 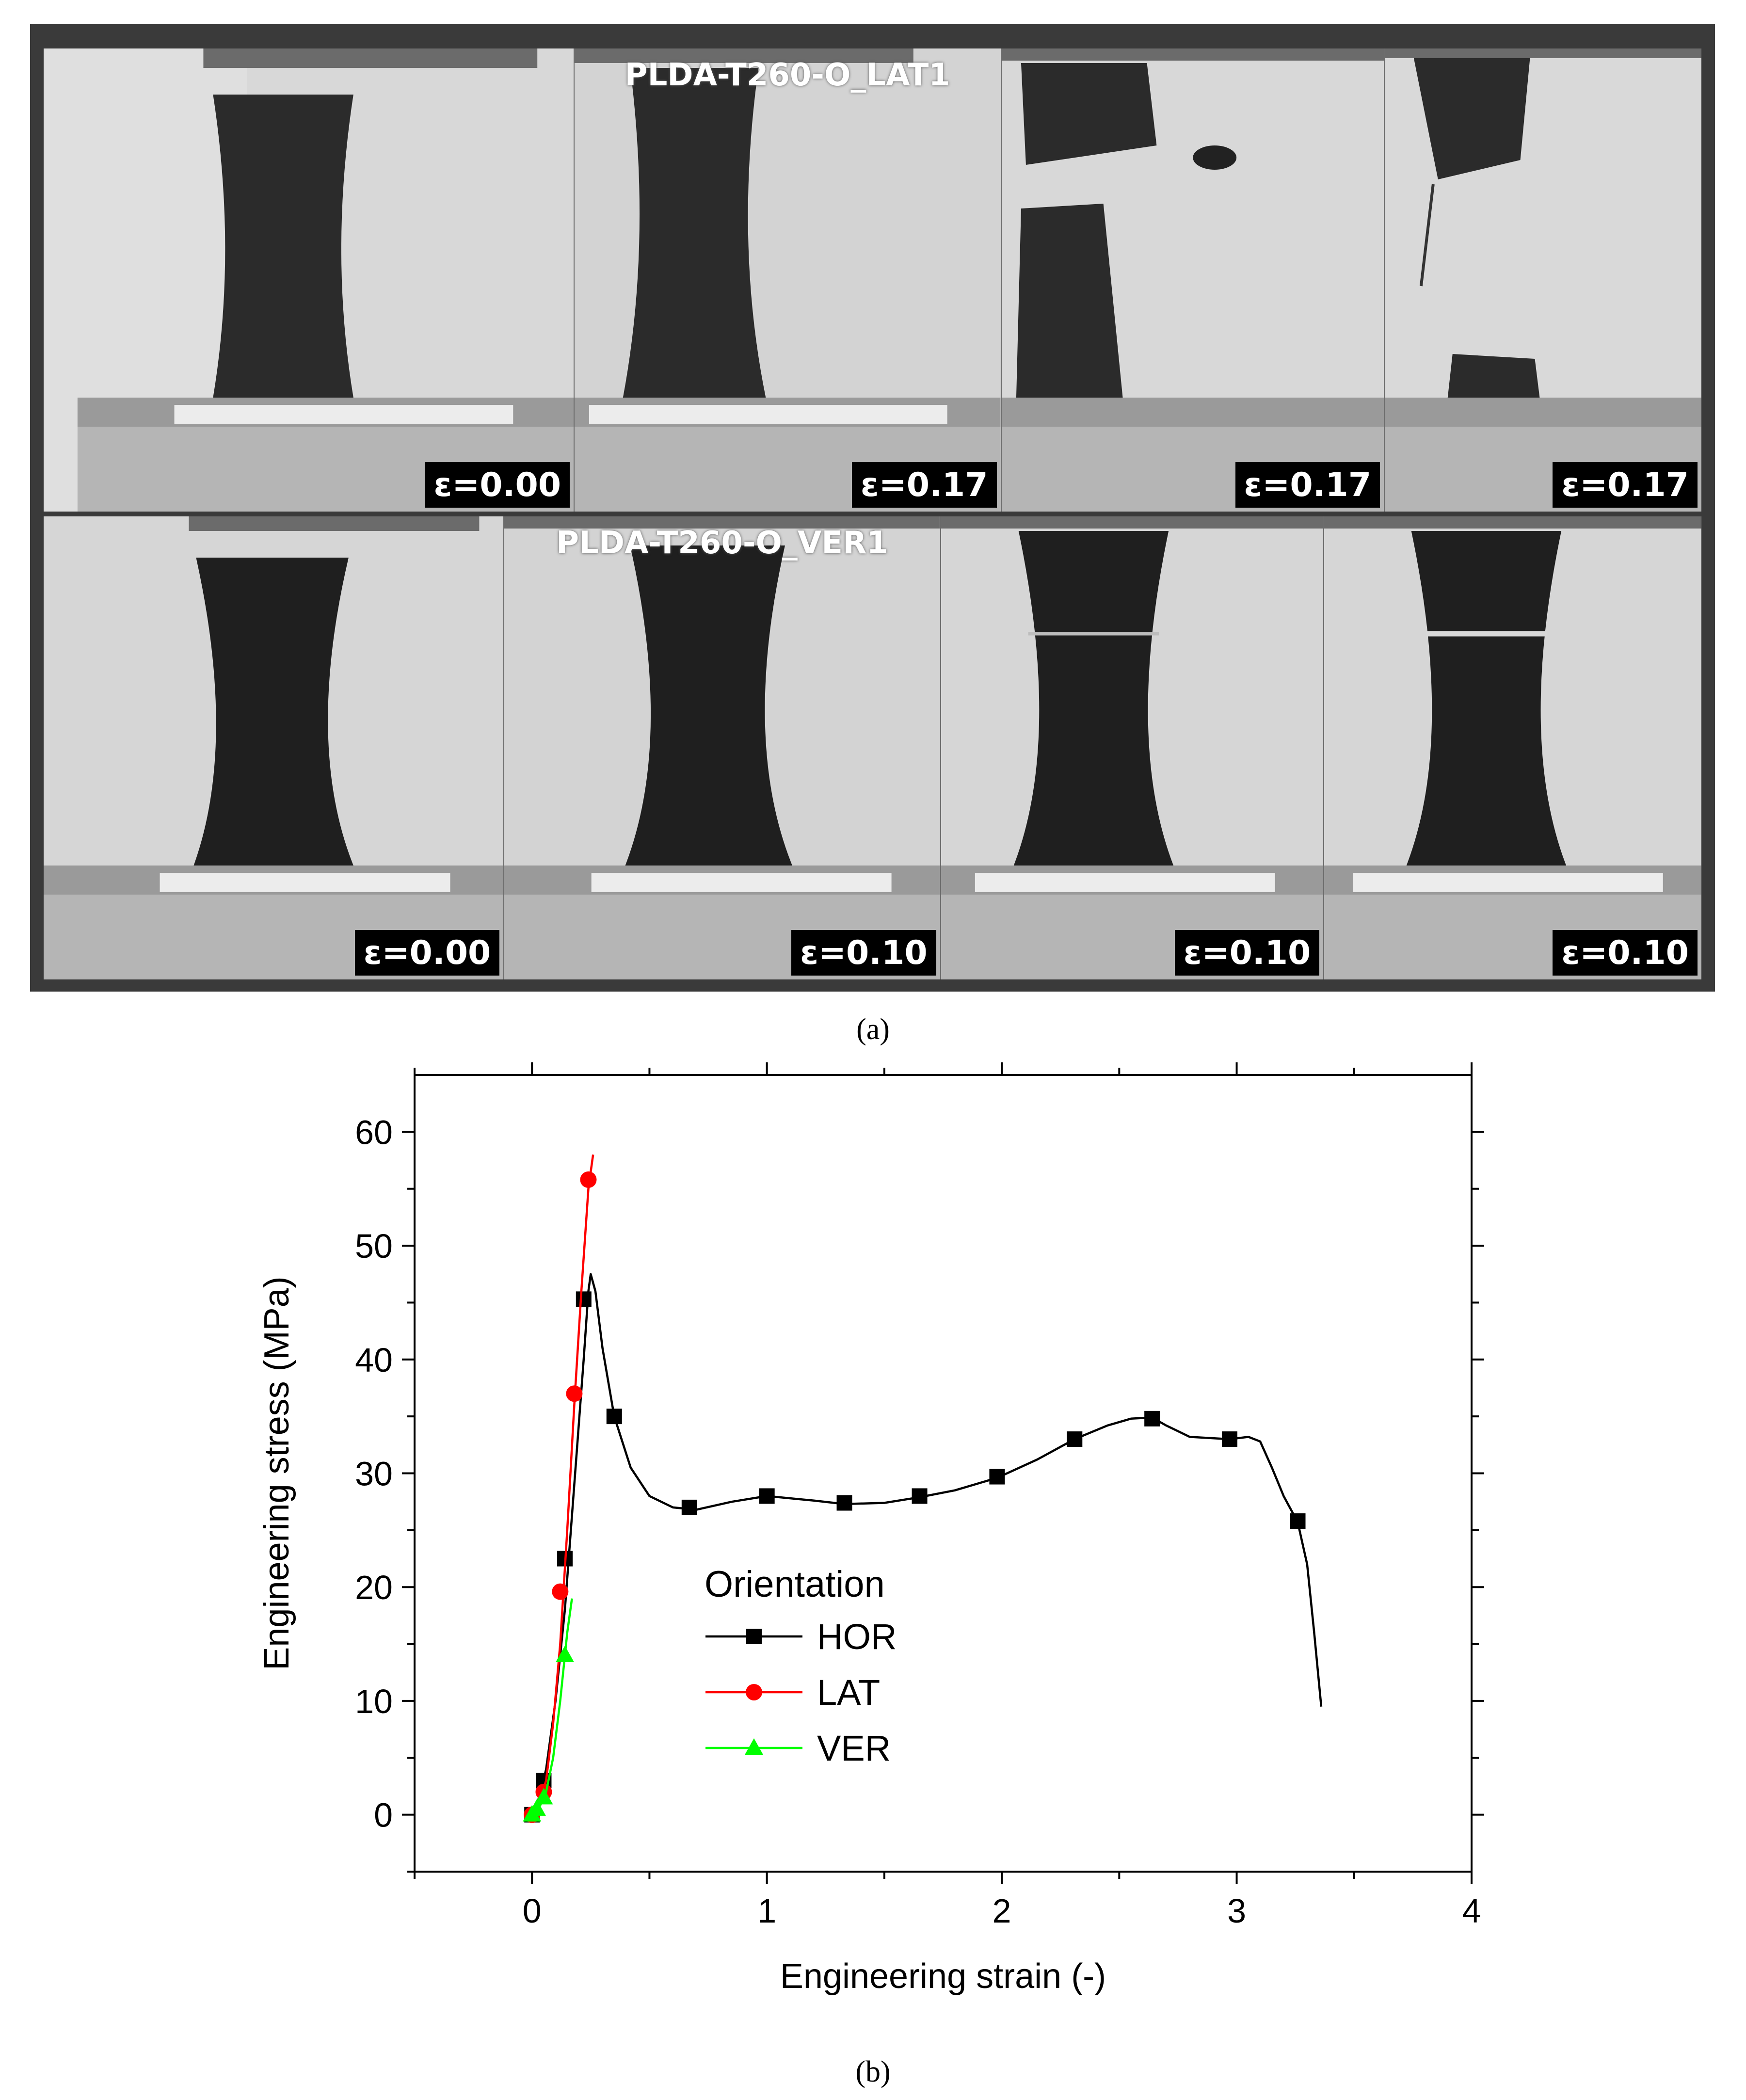 I want to click on legend-marker-ver, so click(x=754, y=1746).